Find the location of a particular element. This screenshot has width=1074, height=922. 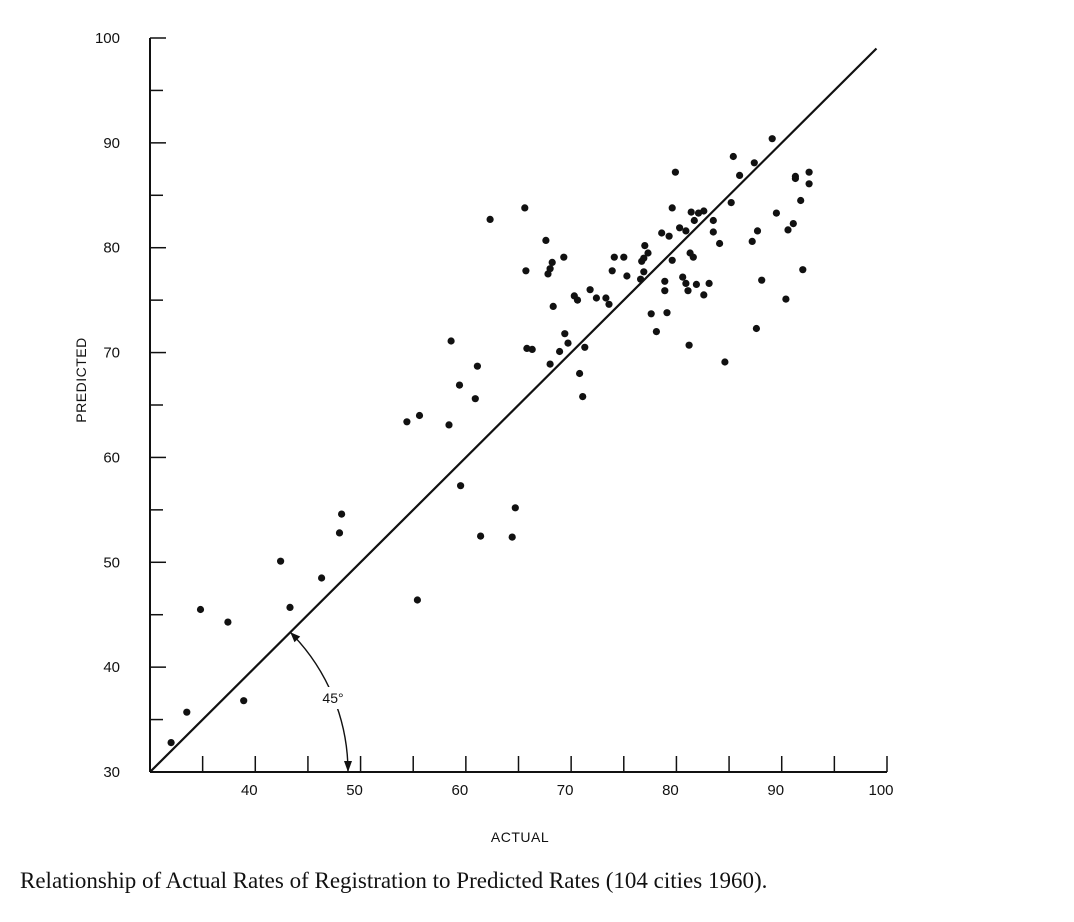

y-tick-label: 100 is located at coordinates (107, 38).